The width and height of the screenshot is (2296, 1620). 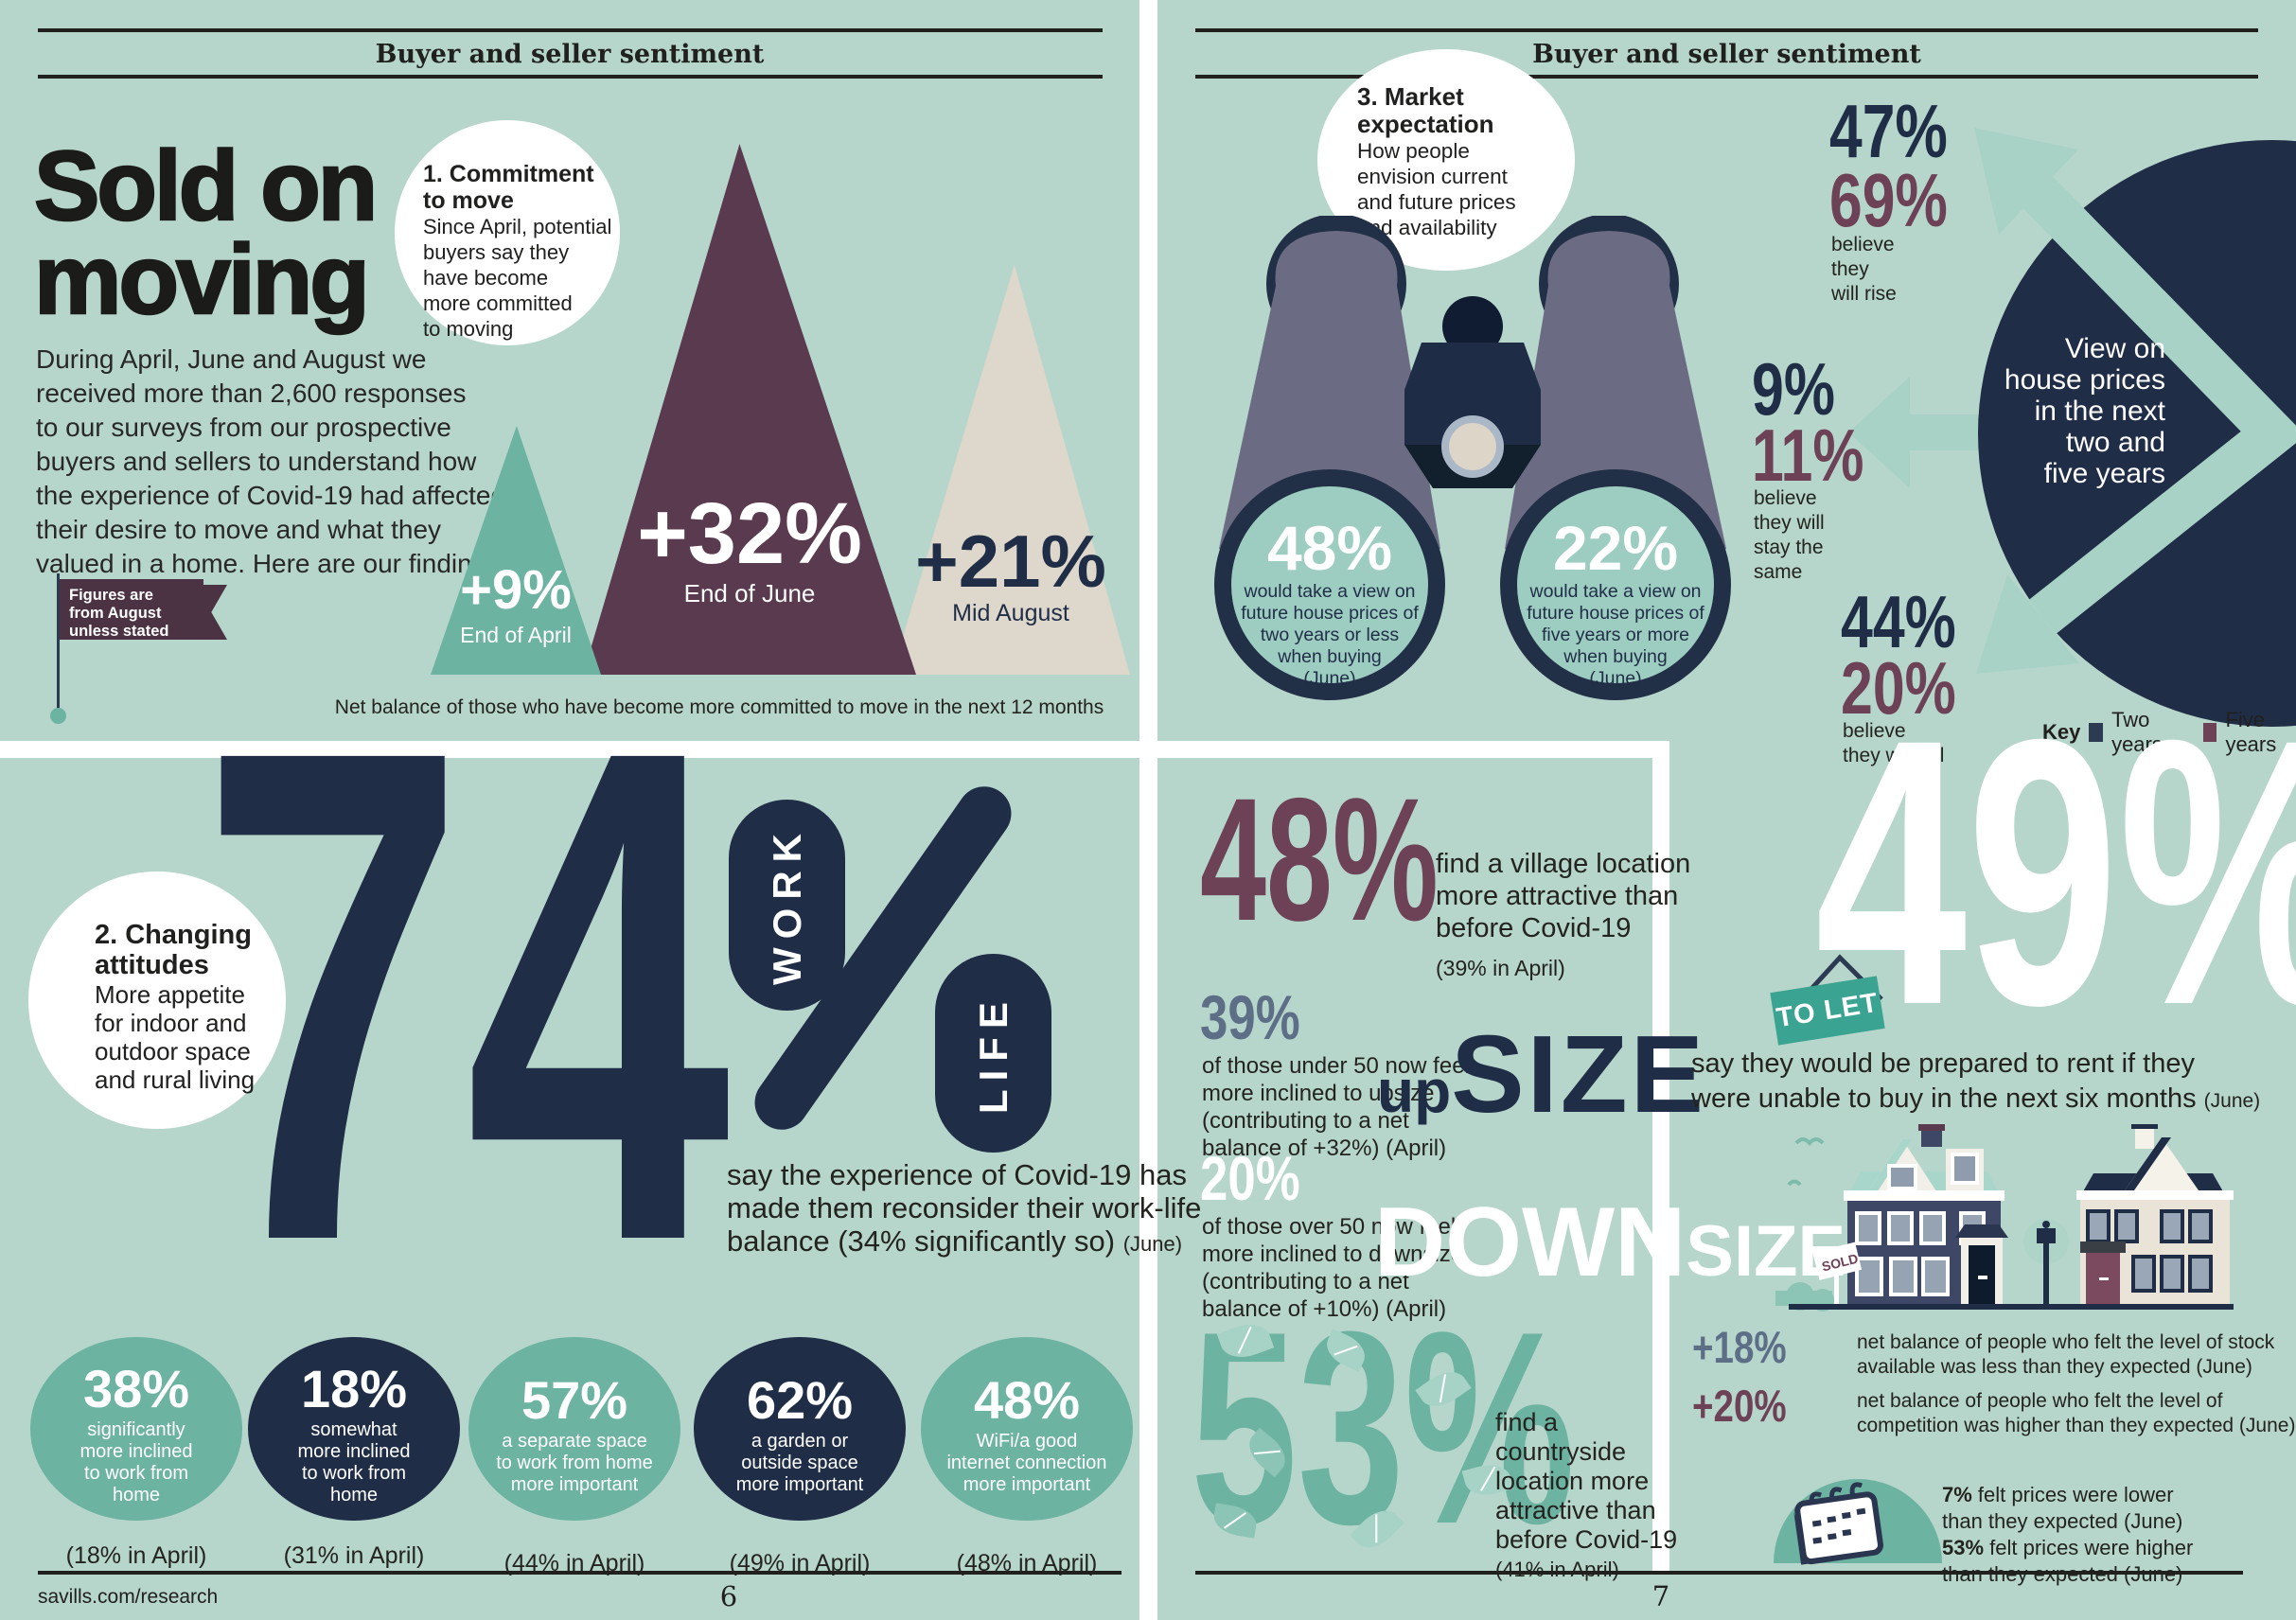 I want to click on prices-line: than they expected (June), so click(x=2067, y=1574).